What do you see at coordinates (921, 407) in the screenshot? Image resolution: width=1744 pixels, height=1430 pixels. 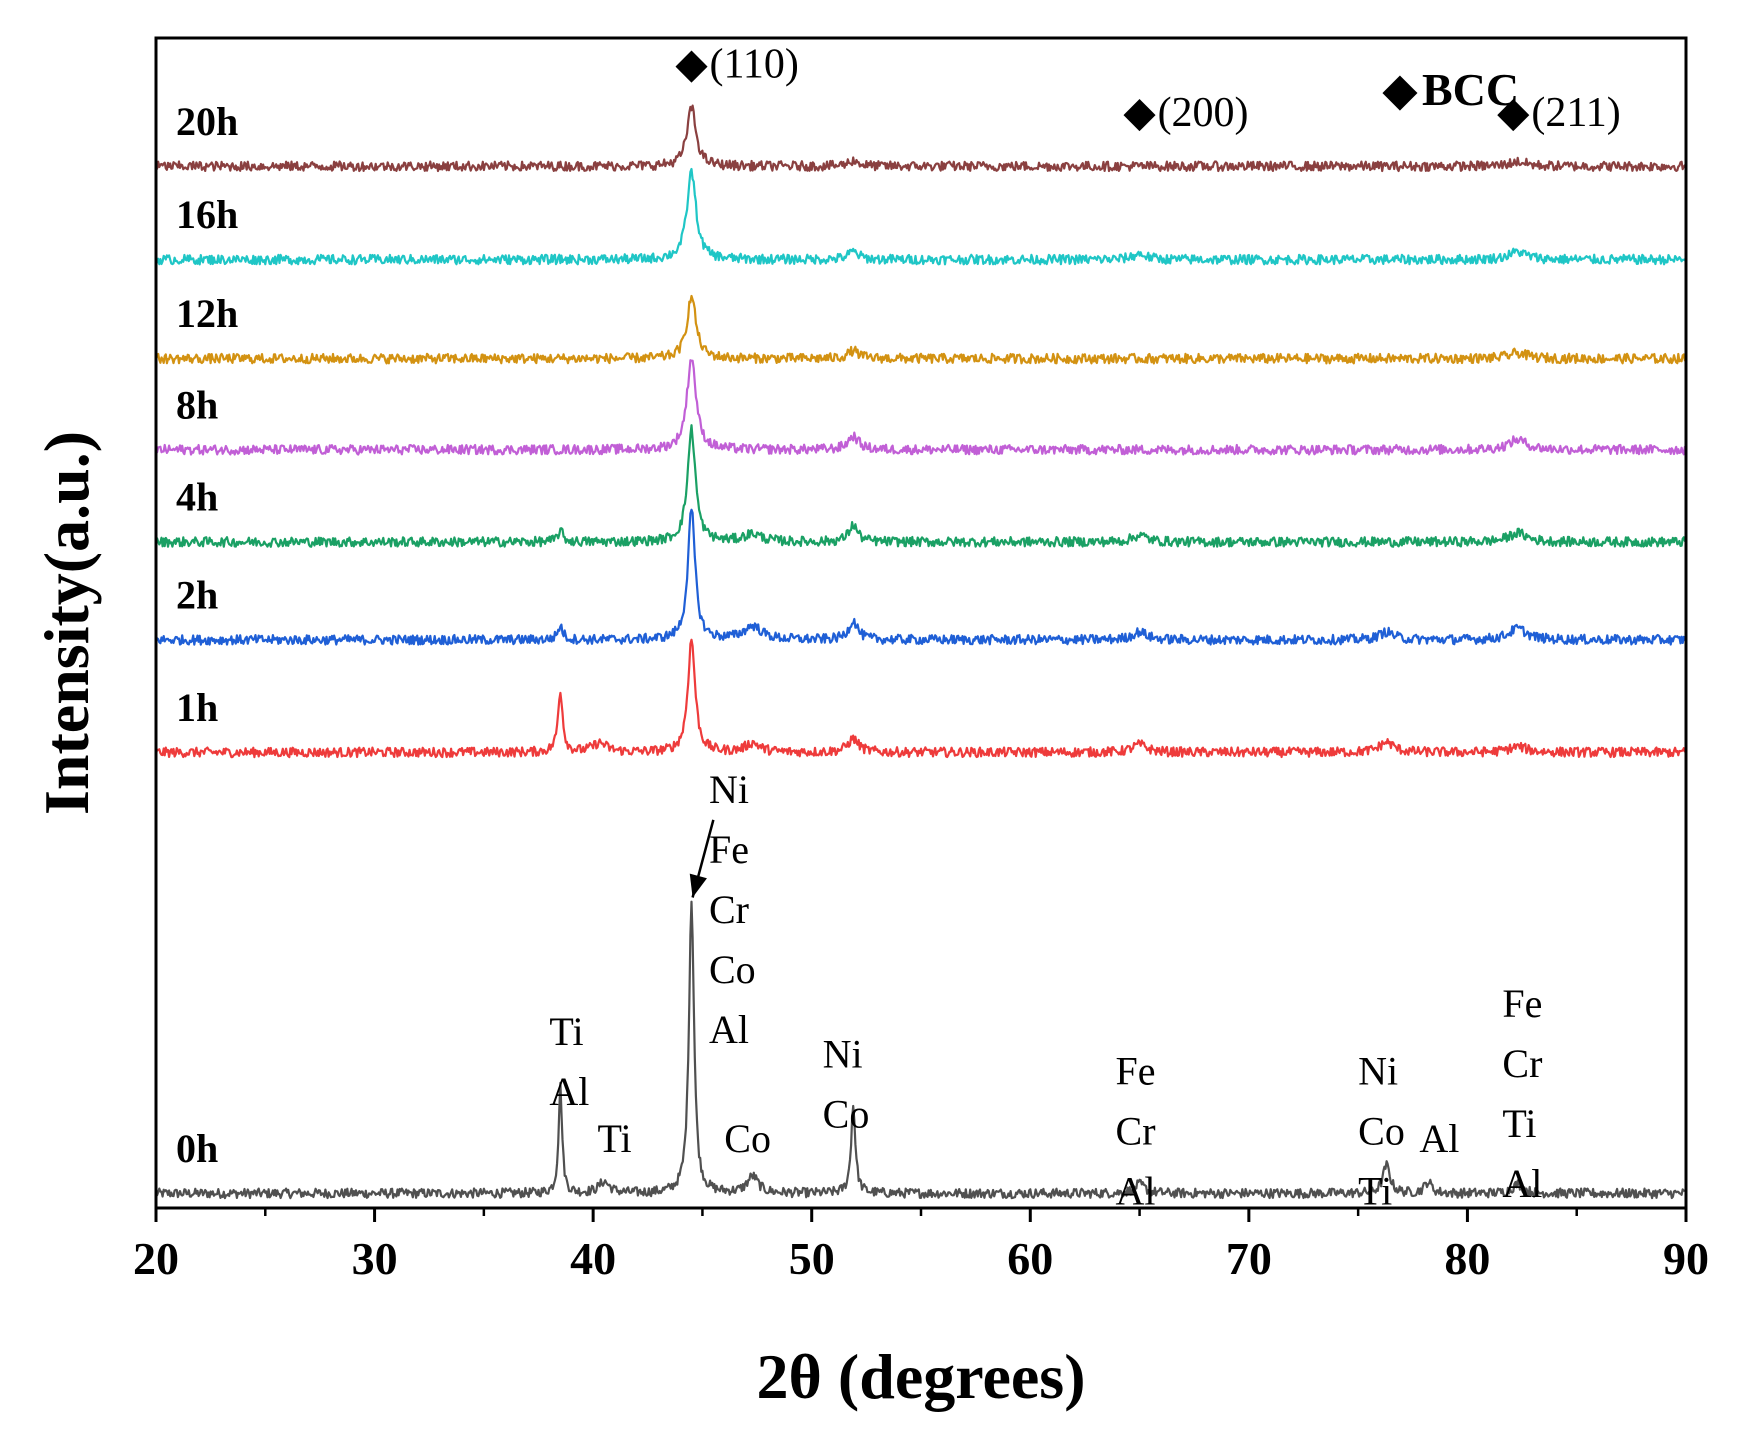 I see `series-line-8h` at bounding box center [921, 407].